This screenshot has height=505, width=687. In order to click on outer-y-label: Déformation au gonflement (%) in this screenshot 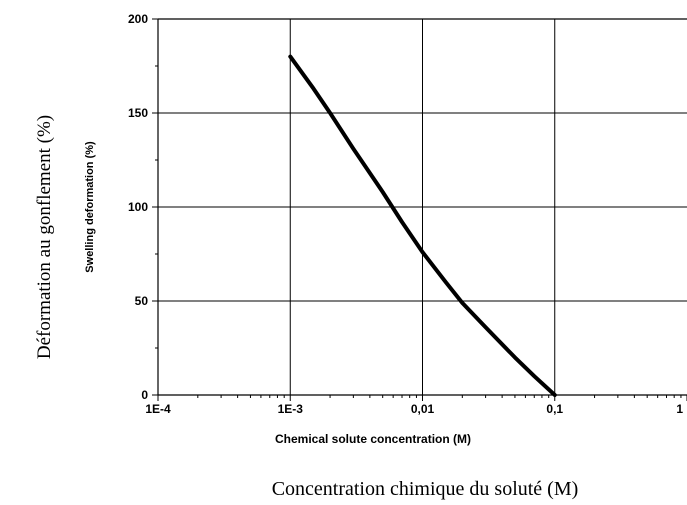, I will do `click(44, 237)`.